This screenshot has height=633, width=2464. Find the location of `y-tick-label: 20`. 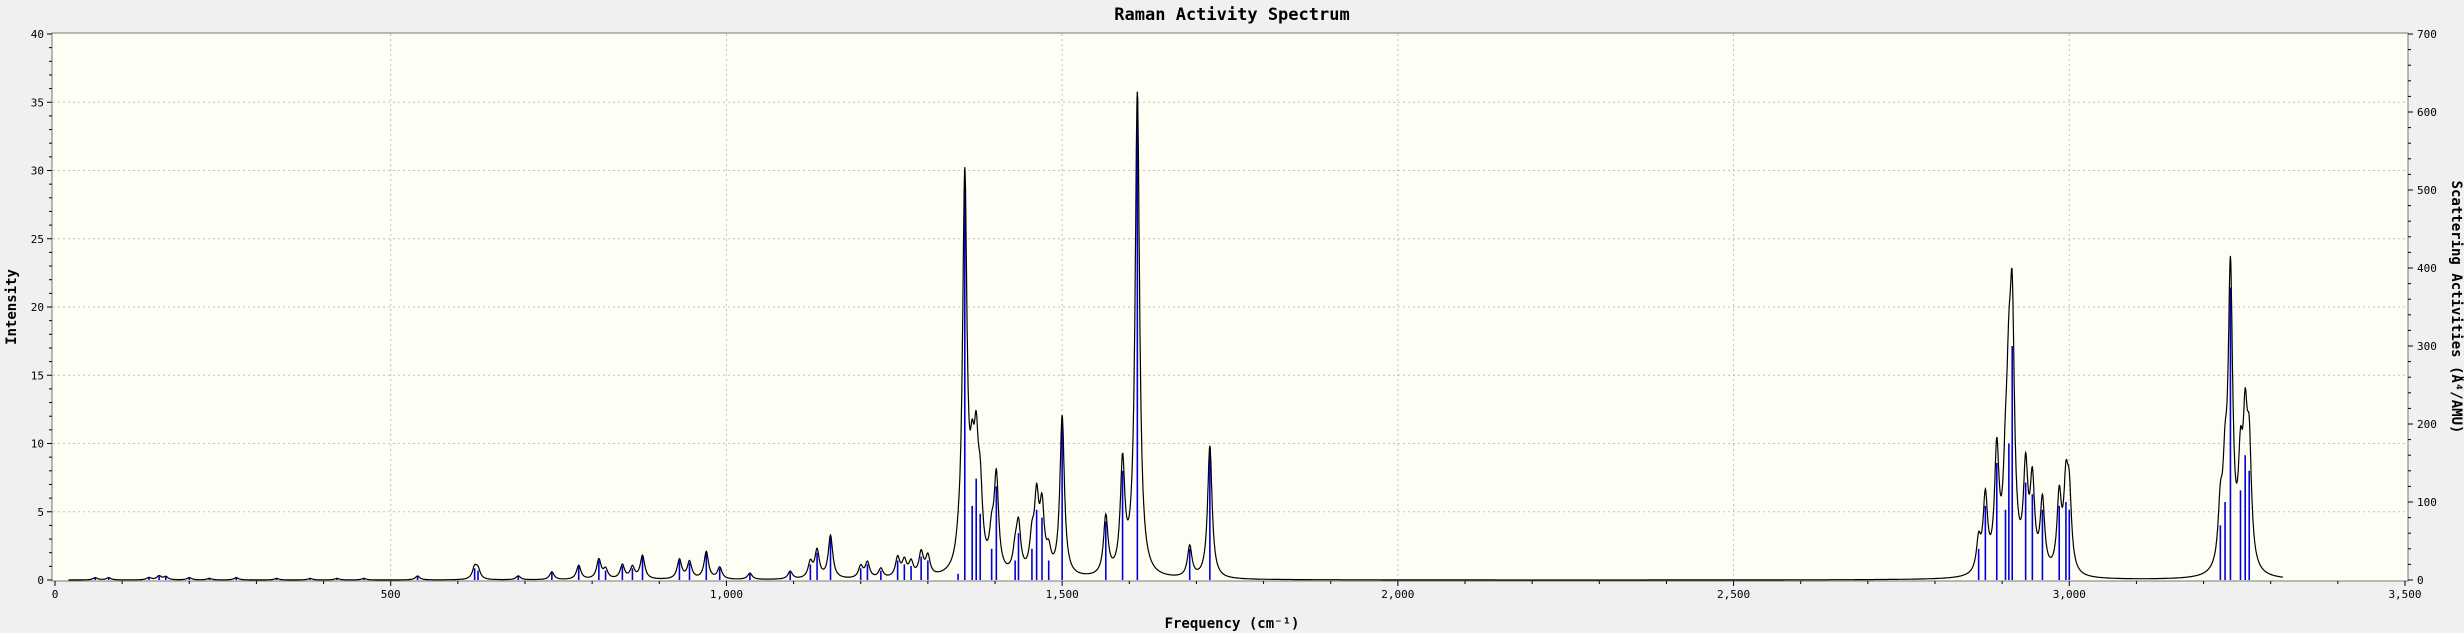

y-tick-label: 20 is located at coordinates (37, 307).